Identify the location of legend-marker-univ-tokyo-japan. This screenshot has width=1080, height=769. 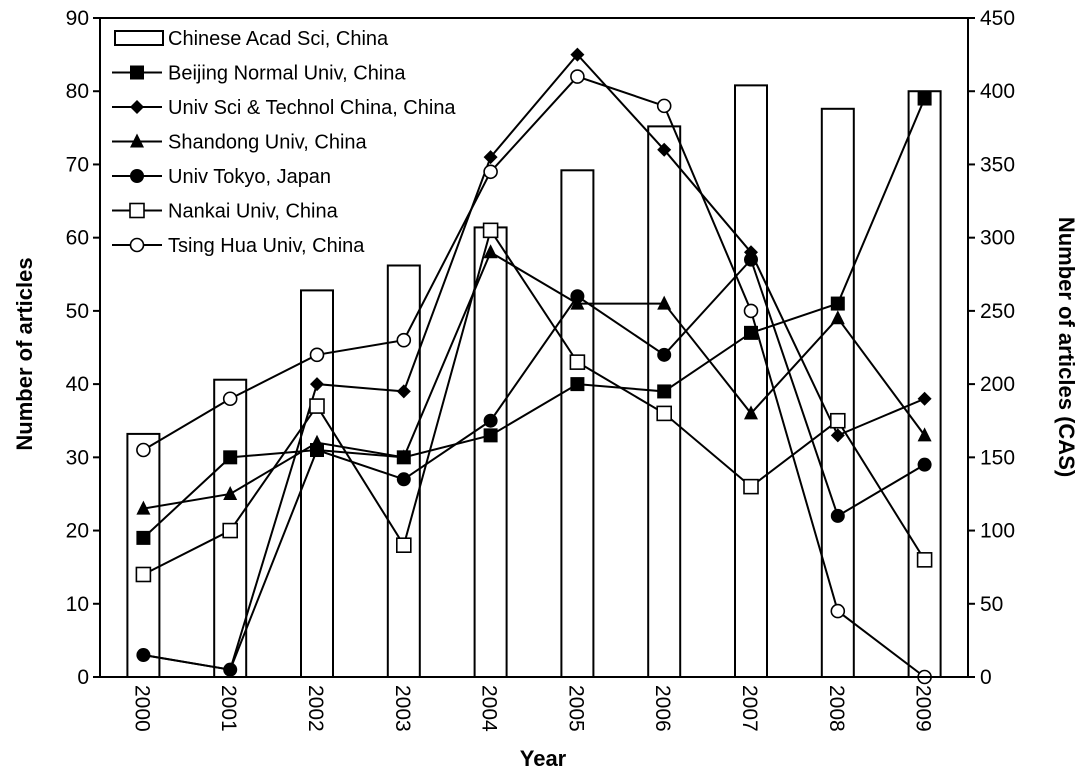
(137, 176).